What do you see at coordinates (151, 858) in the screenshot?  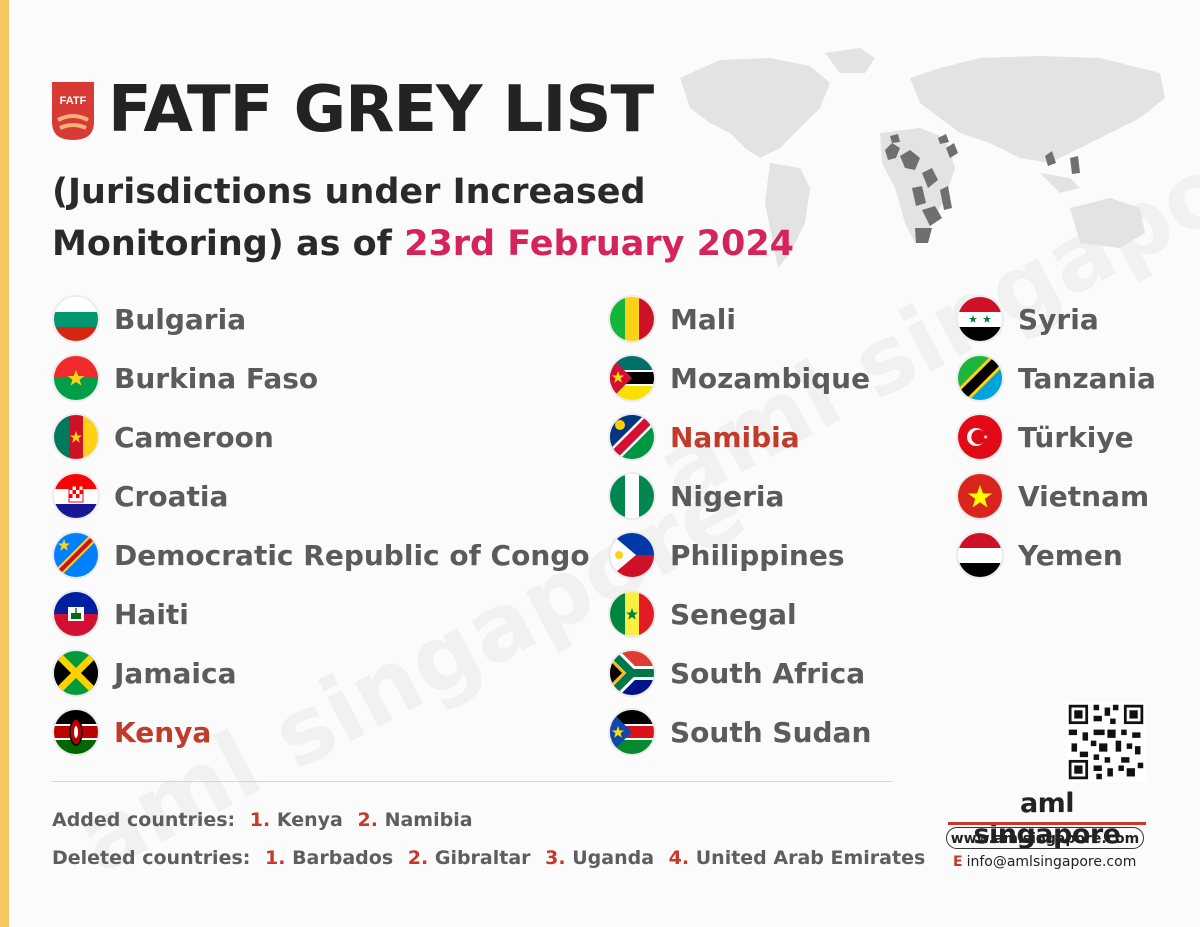 I see `deleted-label: Deleted countries:` at bounding box center [151, 858].